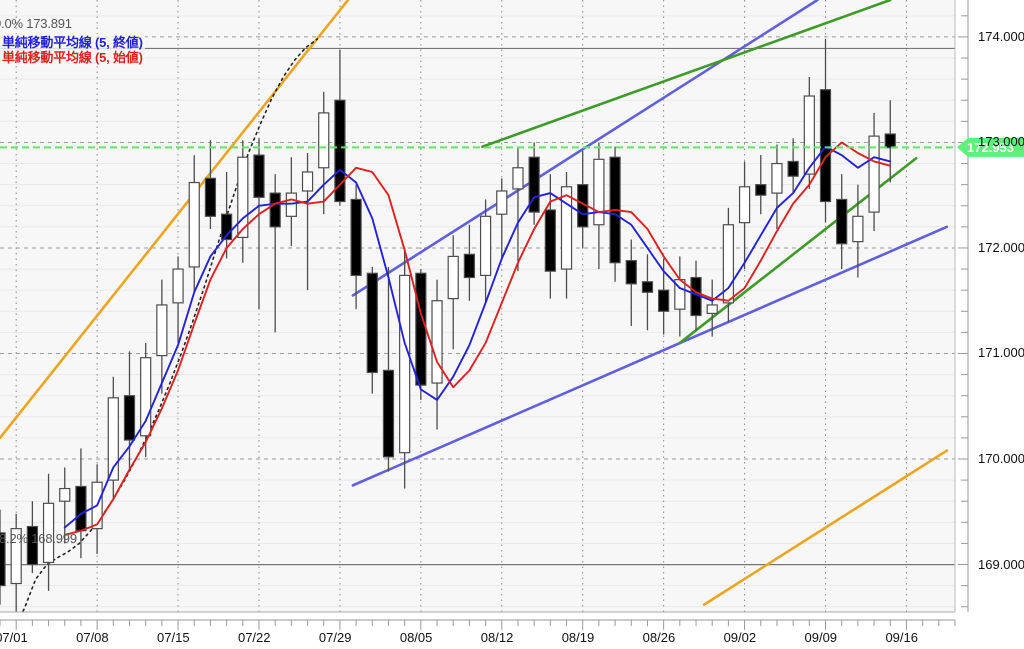  I want to click on x-axis-tick-label: 07/15, so click(173, 637).